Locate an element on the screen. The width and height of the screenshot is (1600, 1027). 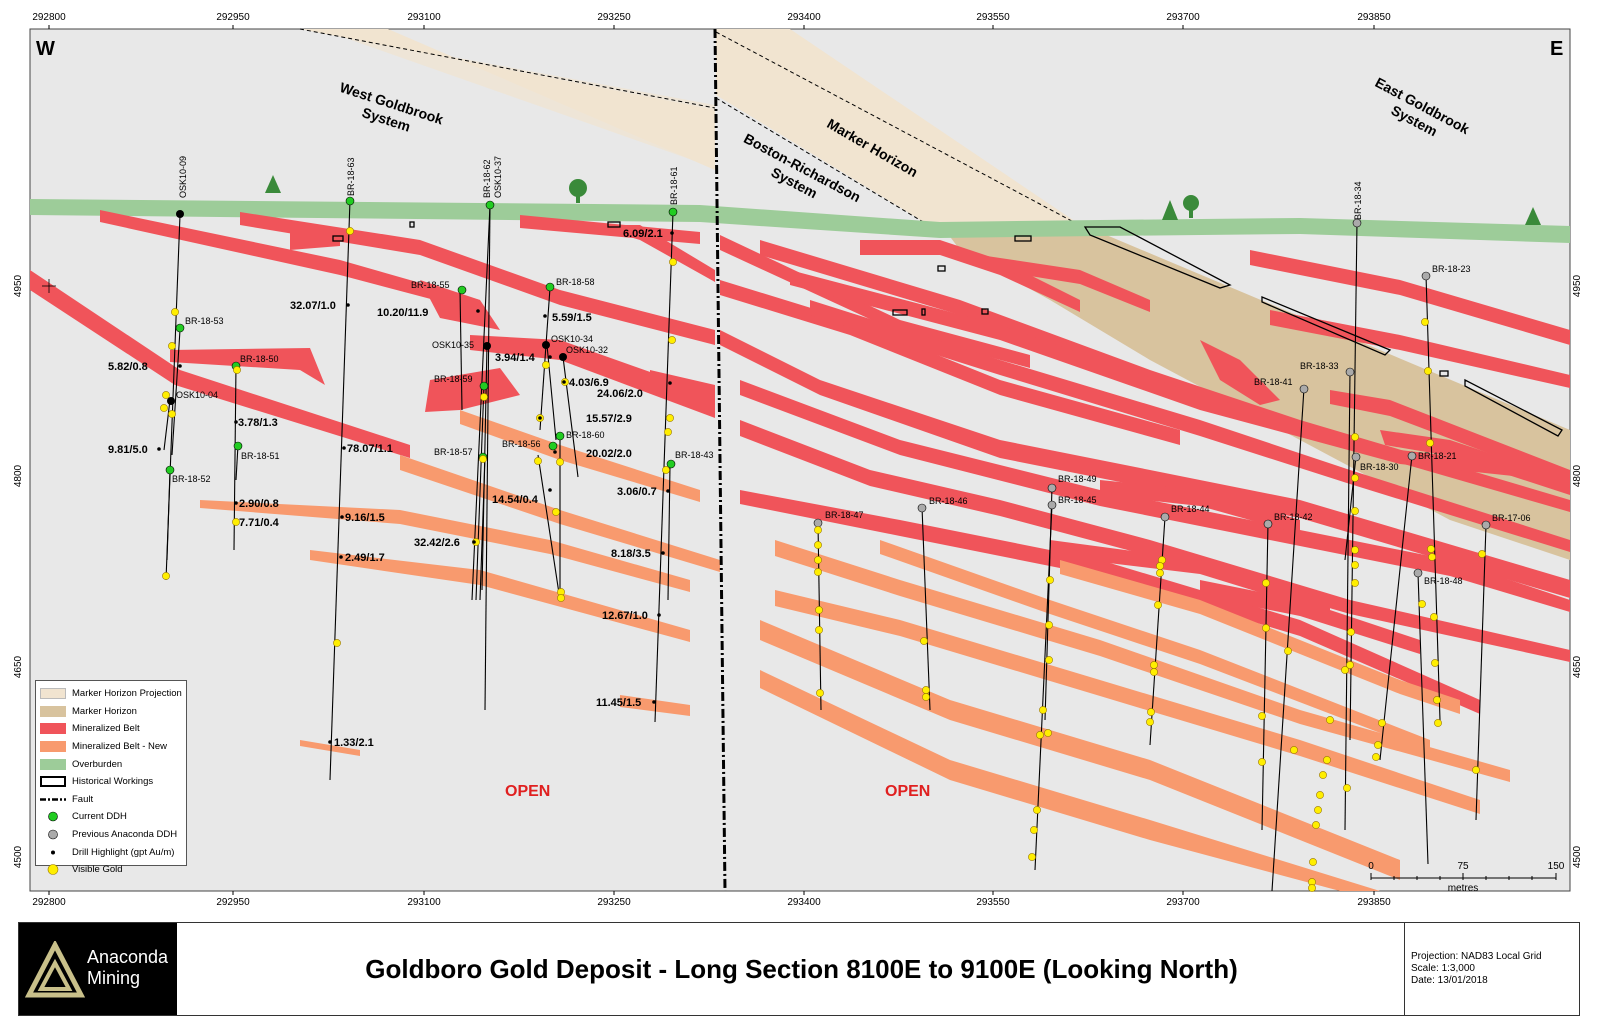
legend-item: Visible Gold is located at coordinates (111, 870).